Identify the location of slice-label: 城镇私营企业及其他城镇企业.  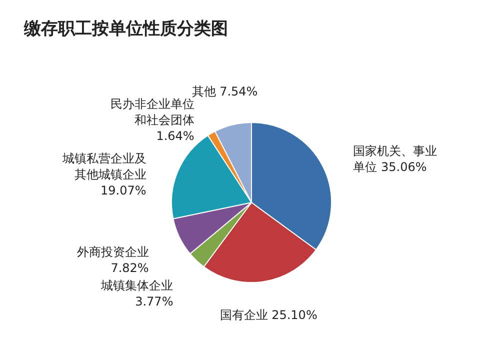
(103, 167).